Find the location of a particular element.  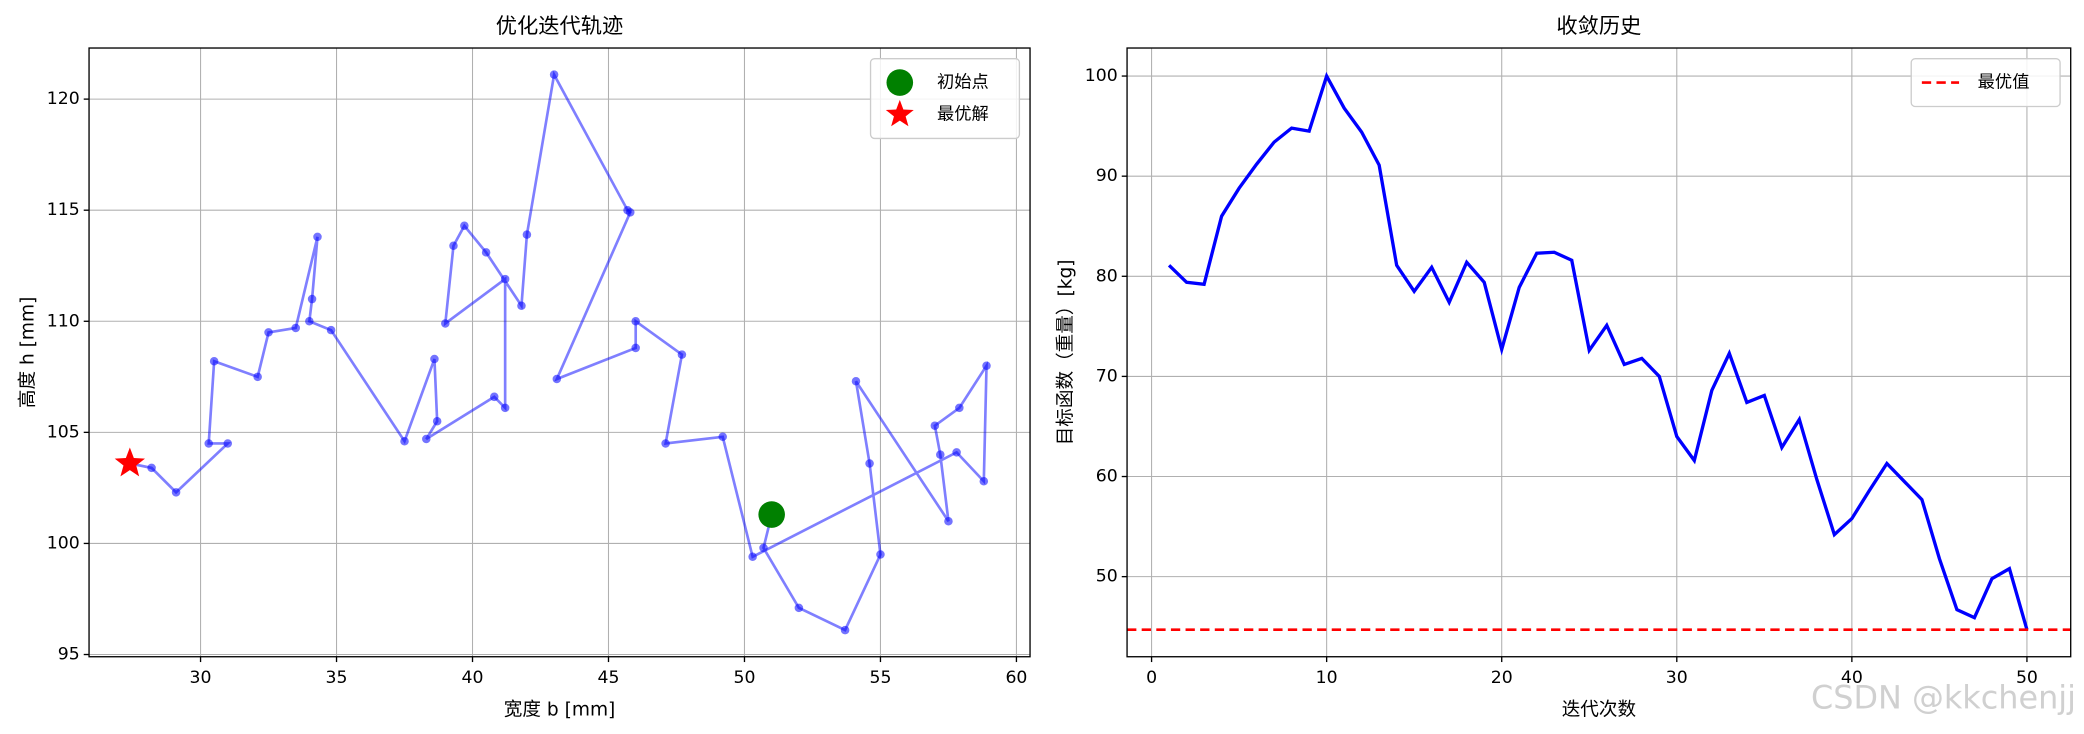

x-tick-label: 60 is located at coordinates (1016, 678).